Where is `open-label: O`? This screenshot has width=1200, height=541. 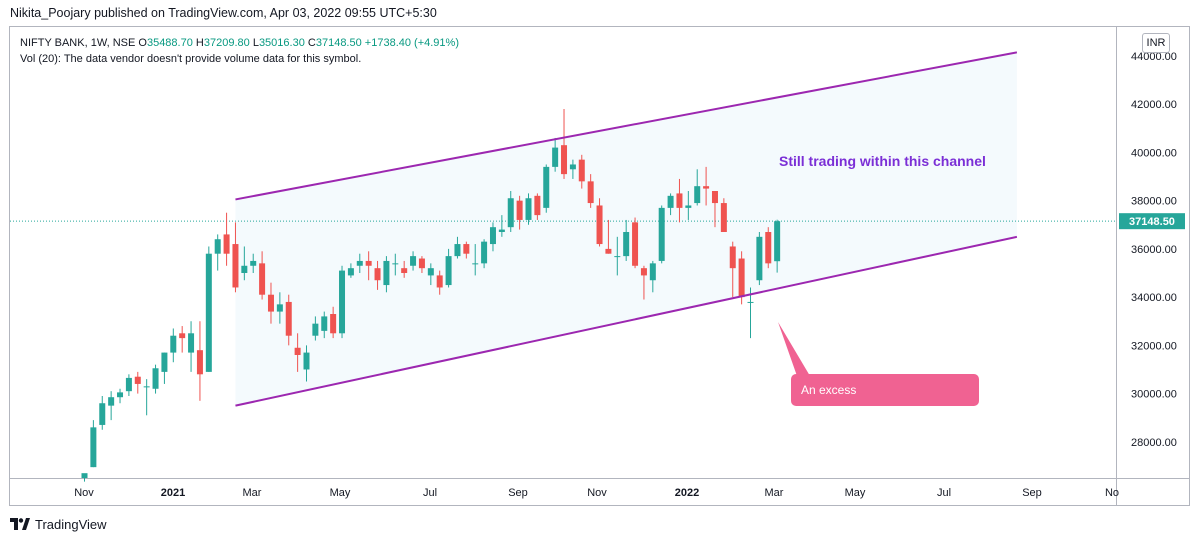 open-label: O is located at coordinates (142, 43).